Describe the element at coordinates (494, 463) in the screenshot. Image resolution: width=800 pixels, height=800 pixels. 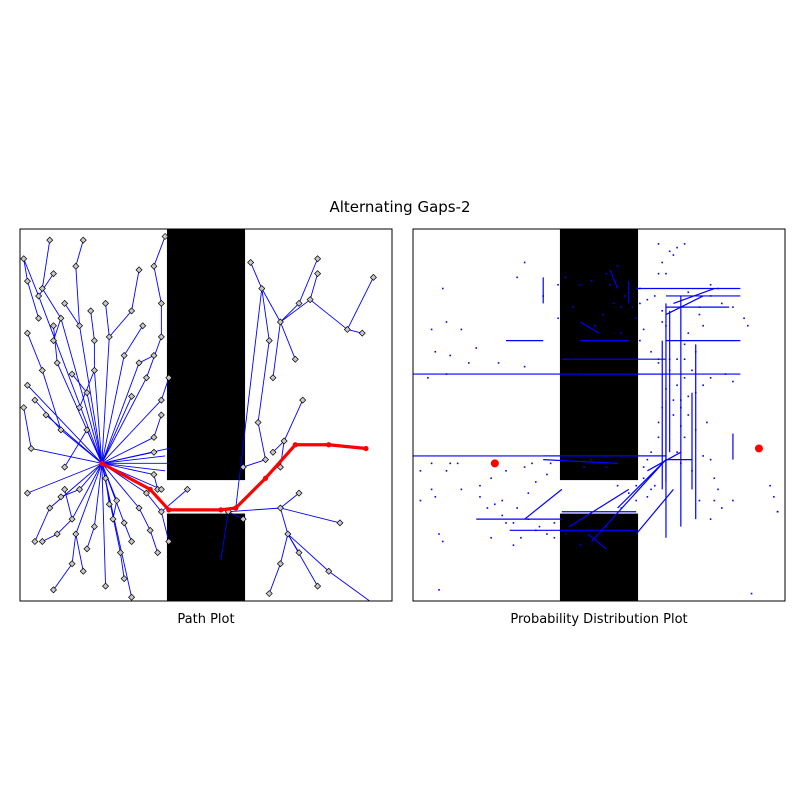
I see `start-marker` at that location.